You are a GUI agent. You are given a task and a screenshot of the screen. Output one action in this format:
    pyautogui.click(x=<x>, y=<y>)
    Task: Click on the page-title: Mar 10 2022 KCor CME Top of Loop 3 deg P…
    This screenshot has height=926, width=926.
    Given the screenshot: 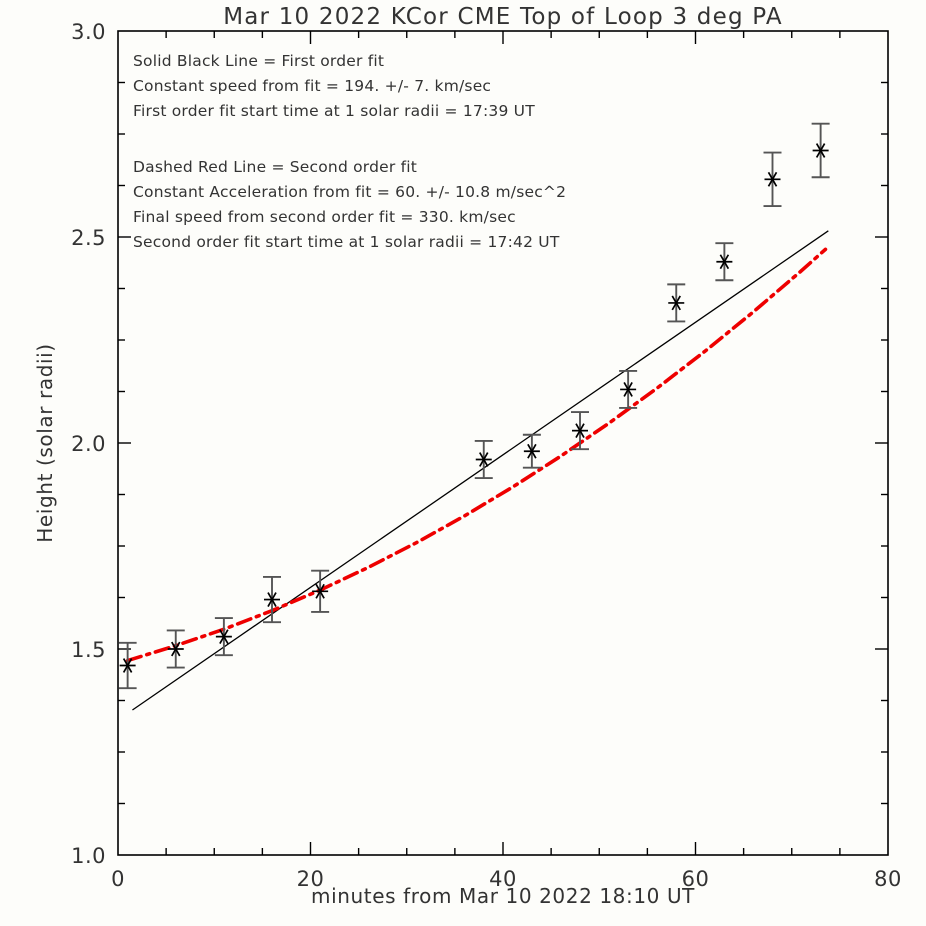 What is the action you would take?
    pyautogui.click(x=503, y=17)
    